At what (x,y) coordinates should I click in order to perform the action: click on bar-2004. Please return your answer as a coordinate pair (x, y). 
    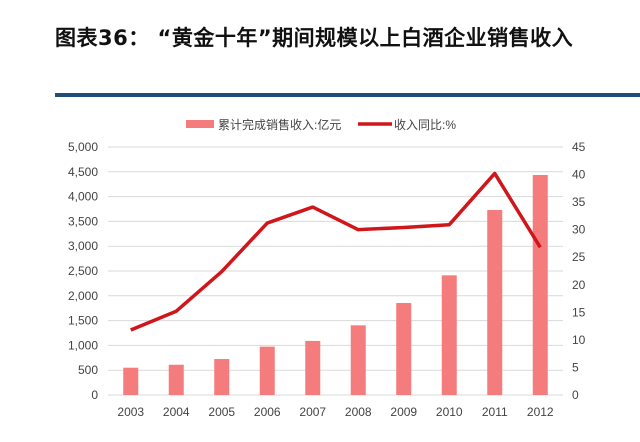
    Looking at the image, I should click on (176, 379).